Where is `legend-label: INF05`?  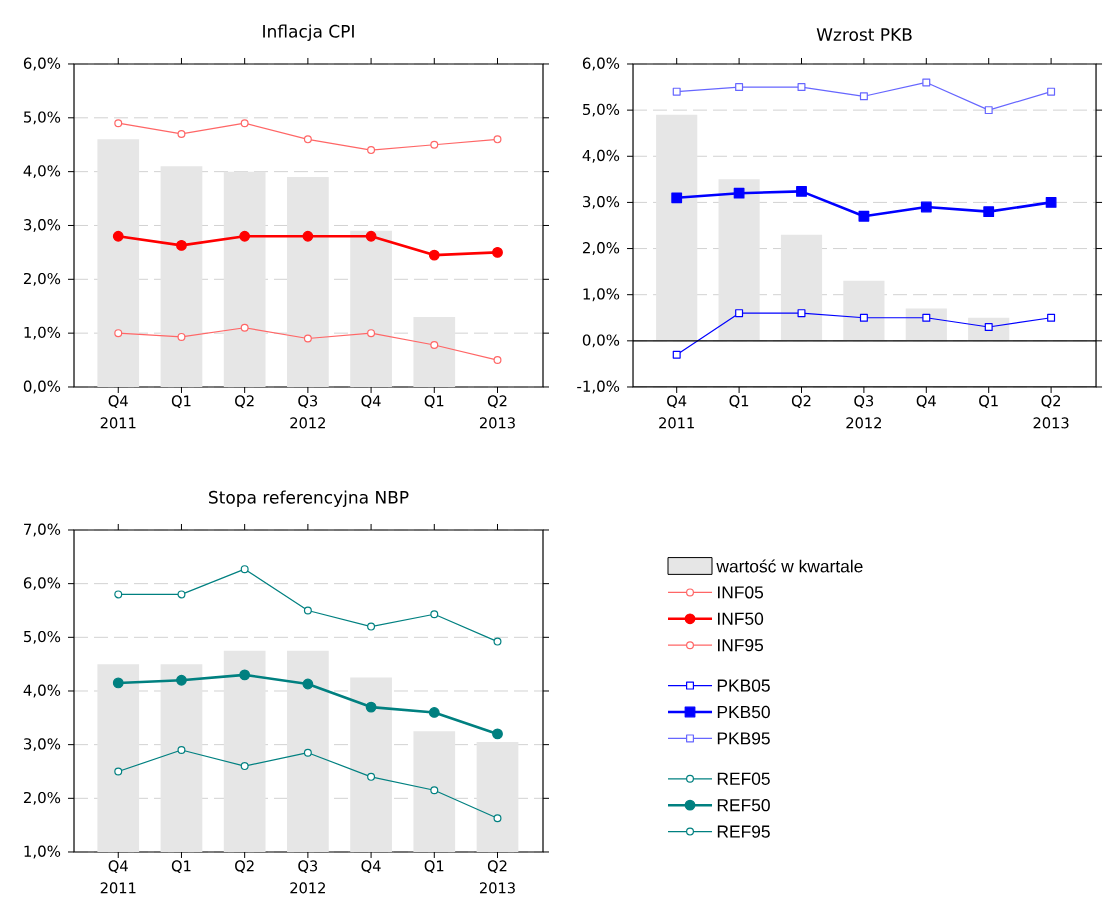 legend-label: INF05 is located at coordinates (741, 592).